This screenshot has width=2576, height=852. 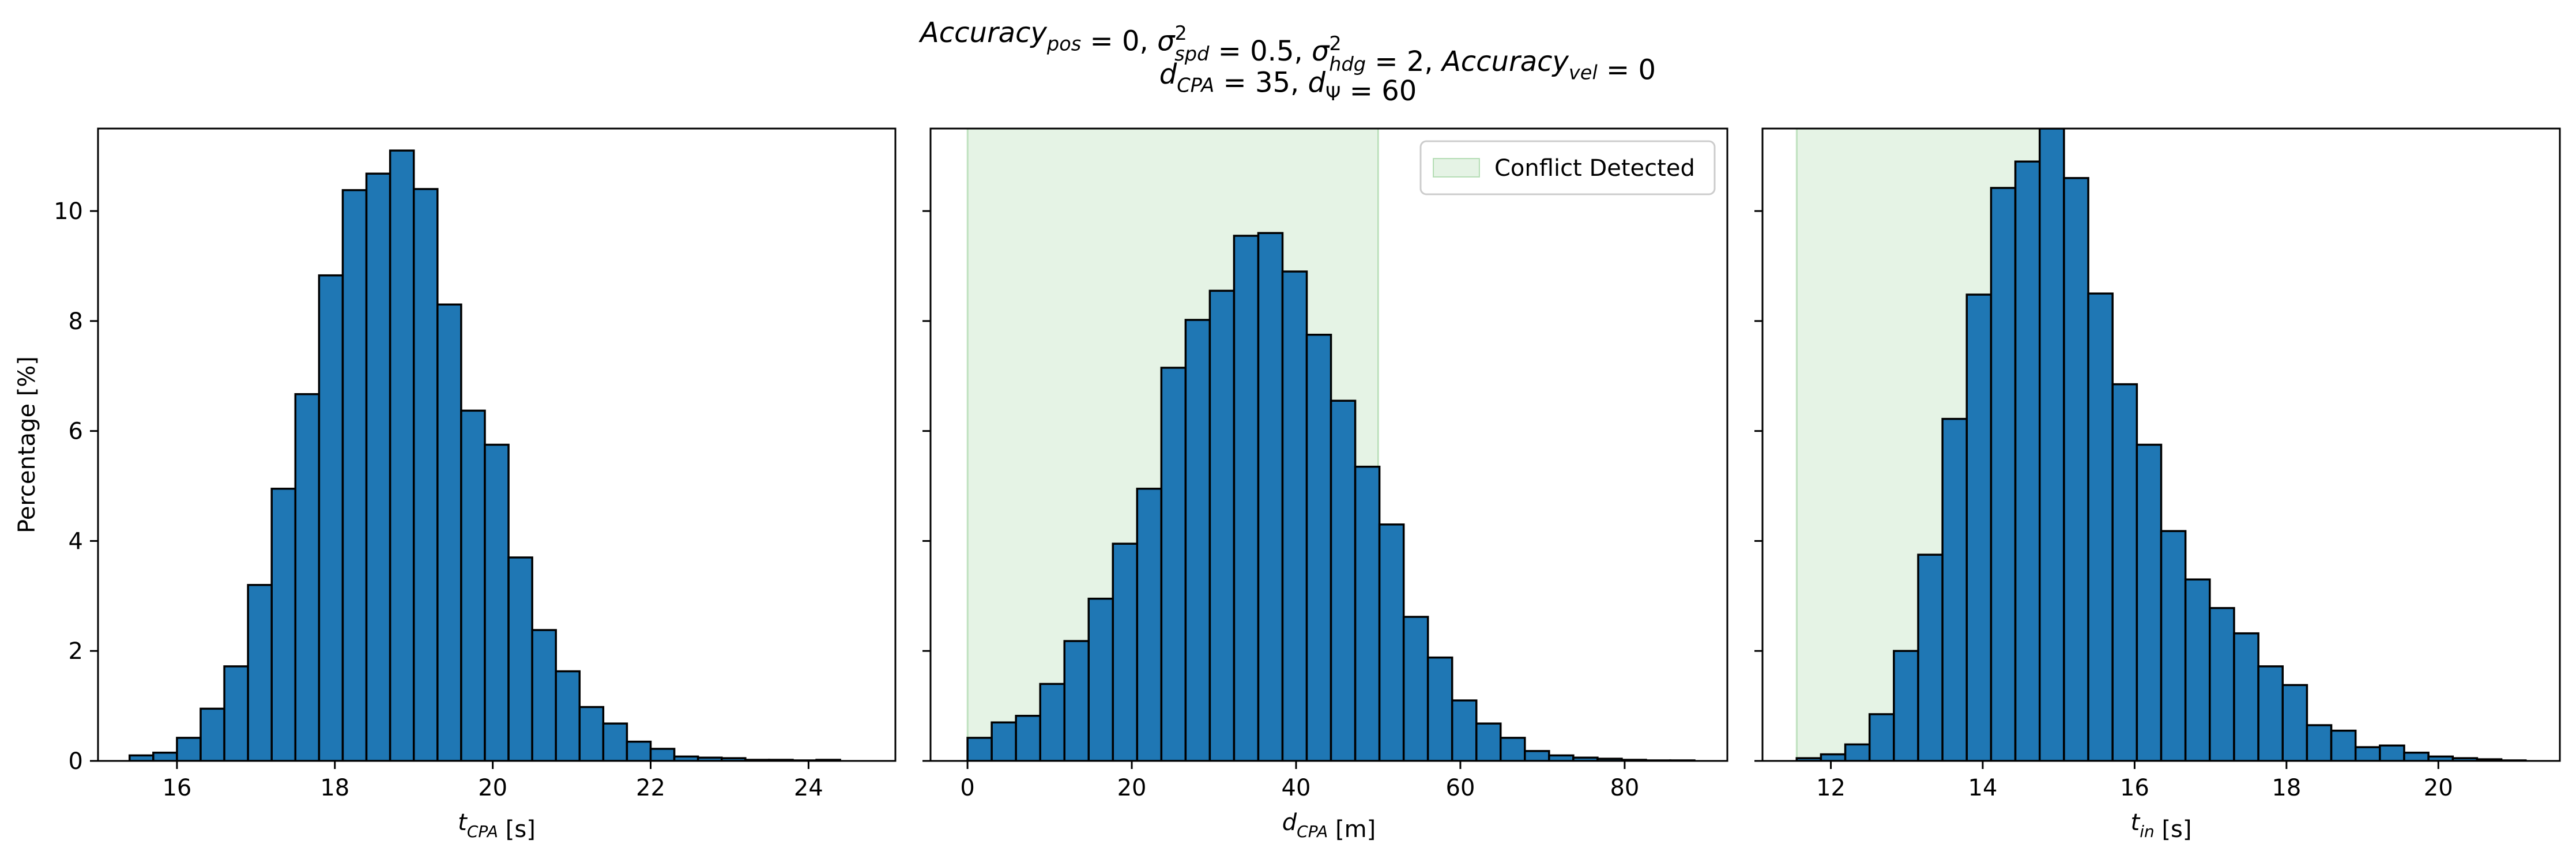 What do you see at coordinates (27, 445) in the screenshot?
I see `y-axis-label: Percentage [%]` at bounding box center [27, 445].